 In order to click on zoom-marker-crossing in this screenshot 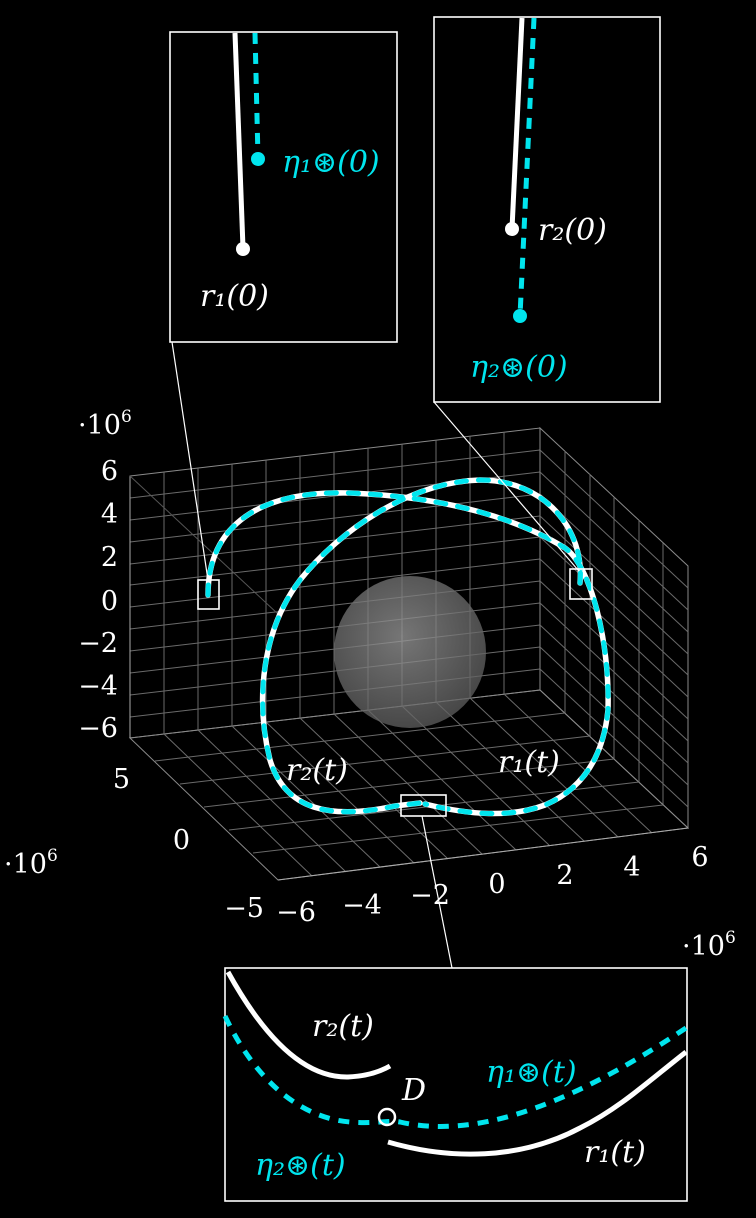, I will do `click(423, 805)`.